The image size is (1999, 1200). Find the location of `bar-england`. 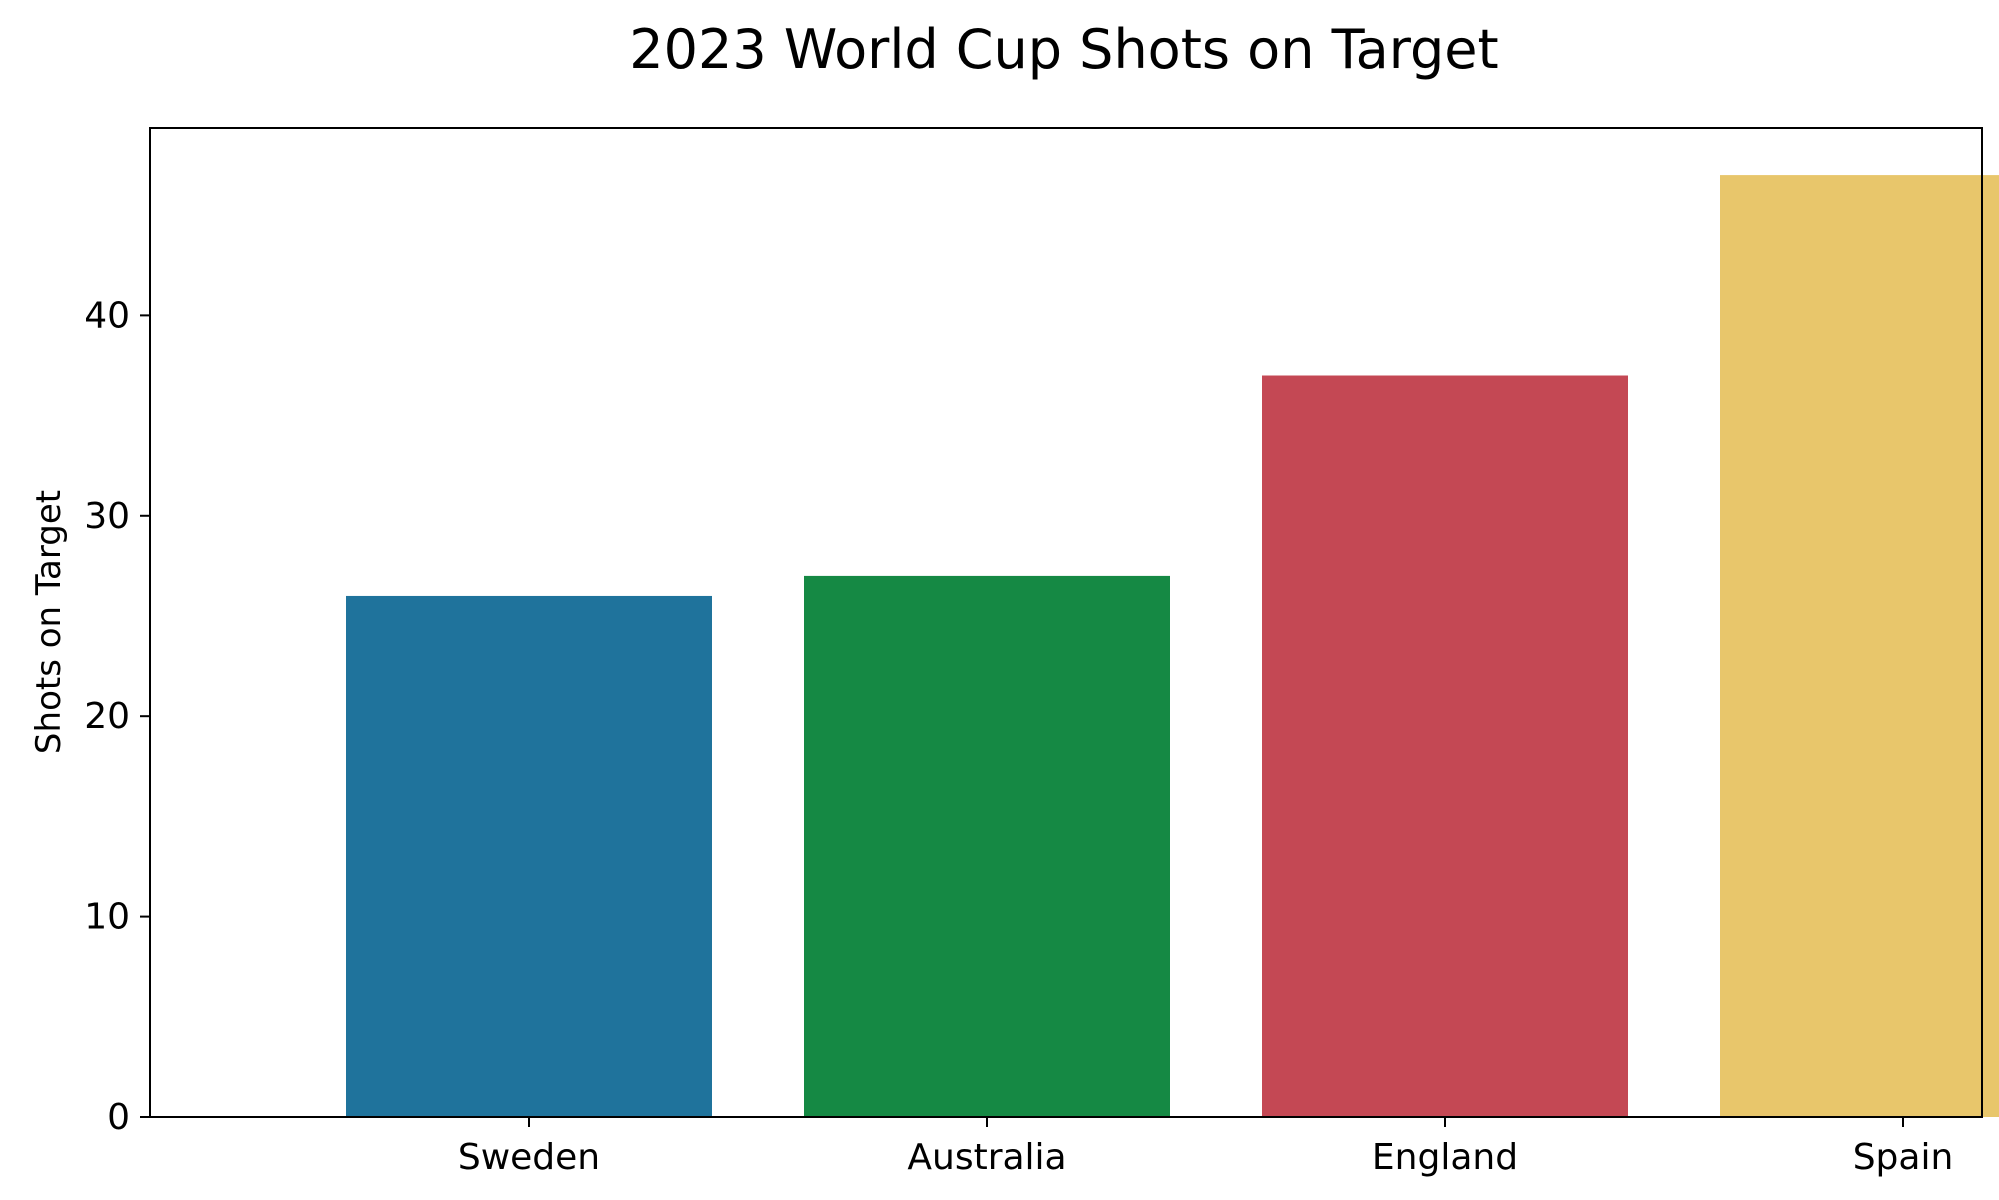

bar-england is located at coordinates (1445, 746).